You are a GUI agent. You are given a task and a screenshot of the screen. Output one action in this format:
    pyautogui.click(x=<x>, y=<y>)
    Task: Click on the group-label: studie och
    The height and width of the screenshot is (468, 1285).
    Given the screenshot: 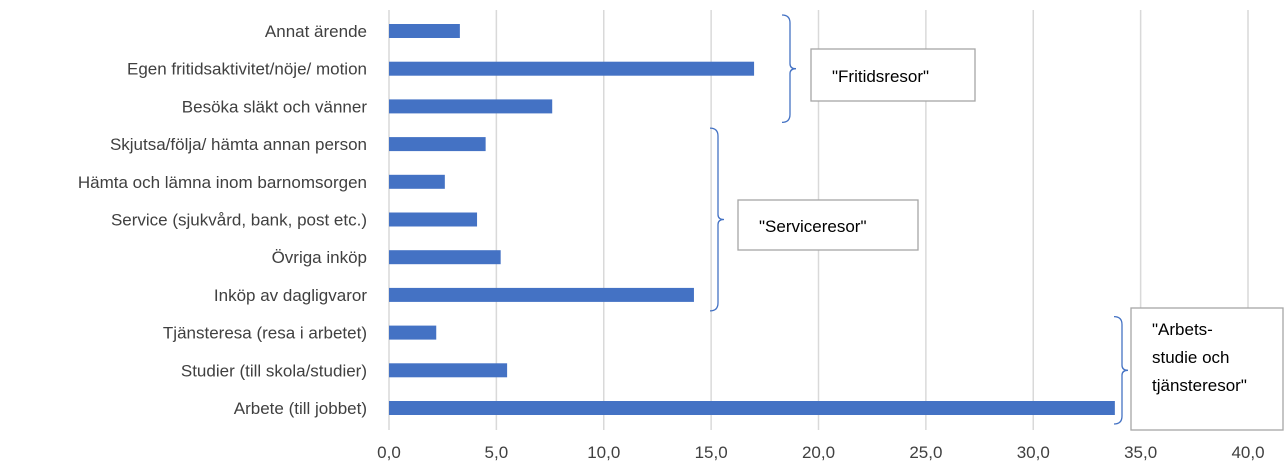 What is the action you would take?
    pyautogui.click(x=1191, y=357)
    